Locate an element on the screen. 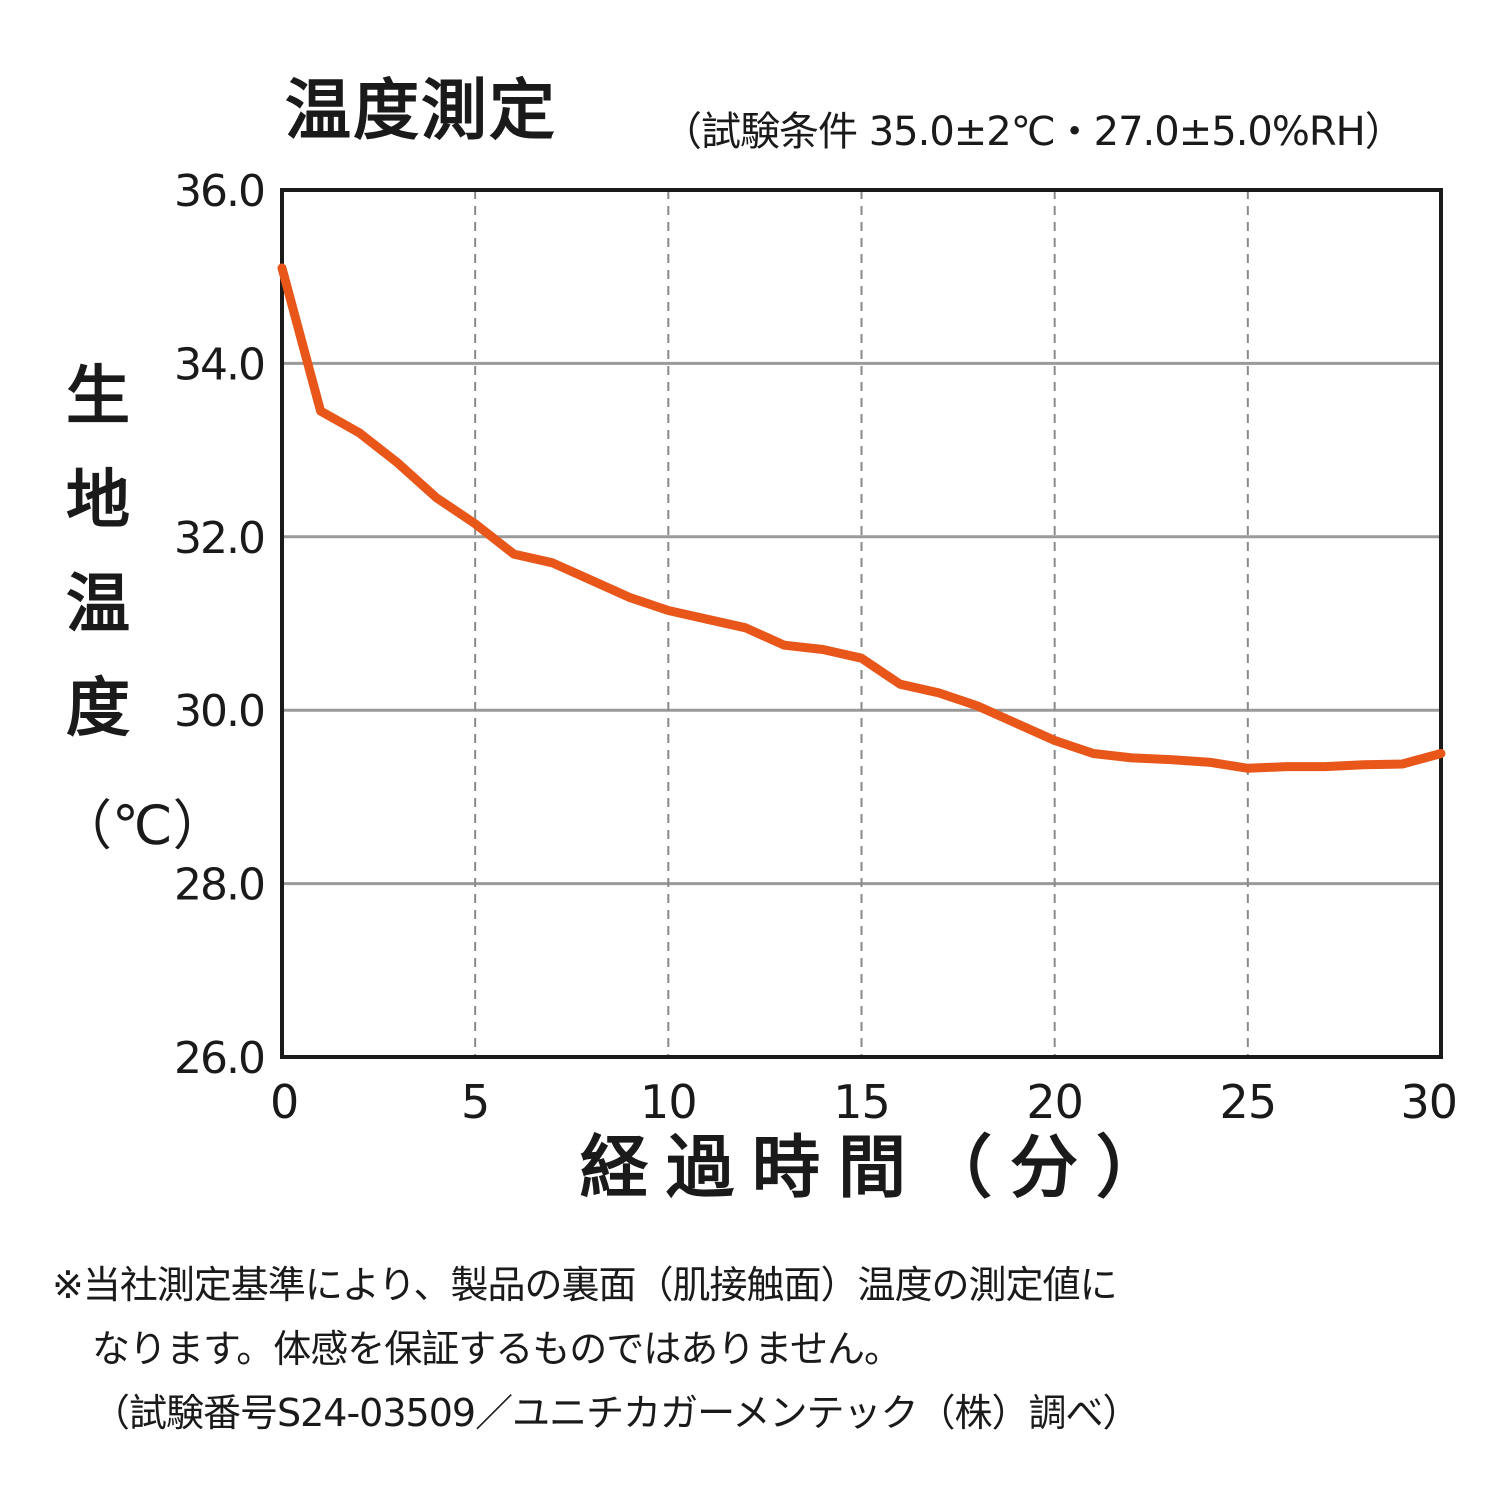 This screenshot has height=1500, width=1500. y-tick-label: 32.0 is located at coordinates (219, 538).